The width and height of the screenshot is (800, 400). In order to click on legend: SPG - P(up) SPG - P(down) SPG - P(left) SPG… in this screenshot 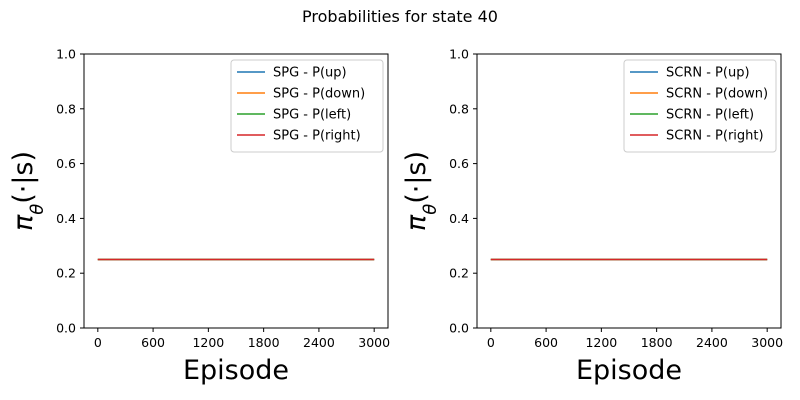, I will do `click(307, 106)`.